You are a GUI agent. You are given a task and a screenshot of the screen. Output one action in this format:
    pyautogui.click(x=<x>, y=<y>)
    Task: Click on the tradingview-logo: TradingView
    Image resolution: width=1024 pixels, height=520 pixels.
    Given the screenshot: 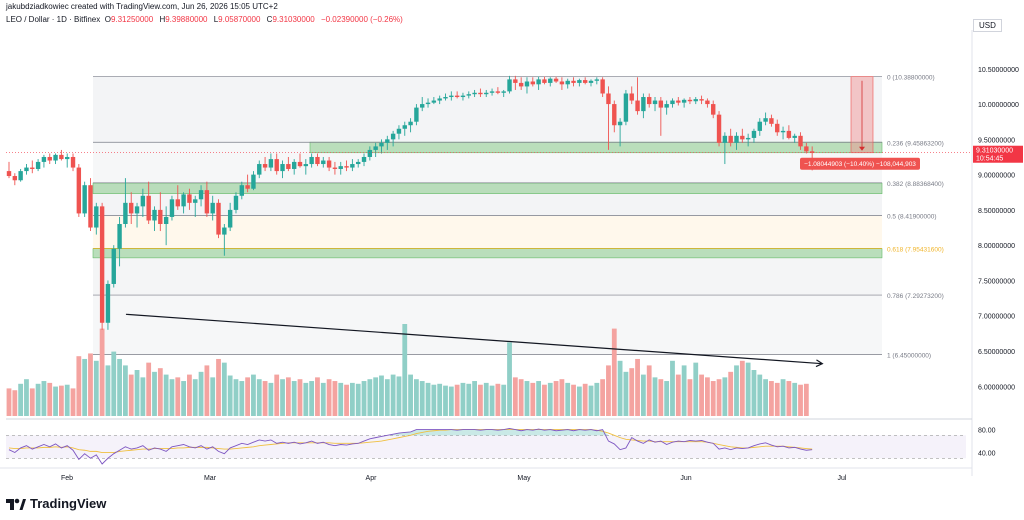 What is the action you would take?
    pyautogui.click(x=56, y=503)
    